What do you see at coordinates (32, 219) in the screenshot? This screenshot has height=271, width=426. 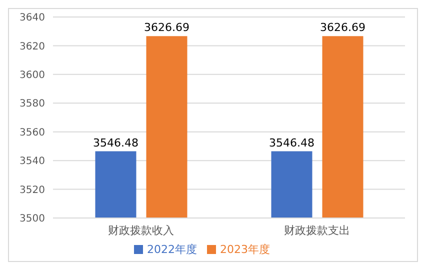 I see `y-tick-label: 3500` at bounding box center [32, 219].